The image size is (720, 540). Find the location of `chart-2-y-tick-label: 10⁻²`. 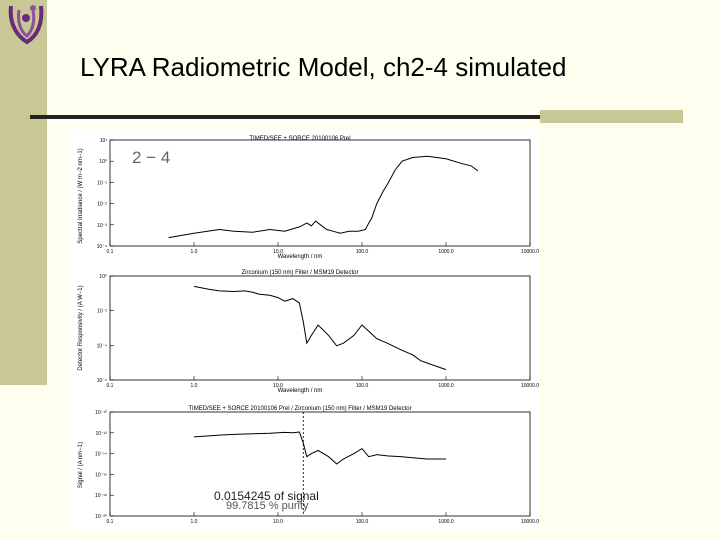

chart-2-y-tick-label: 10⁻² is located at coordinates (102, 312).